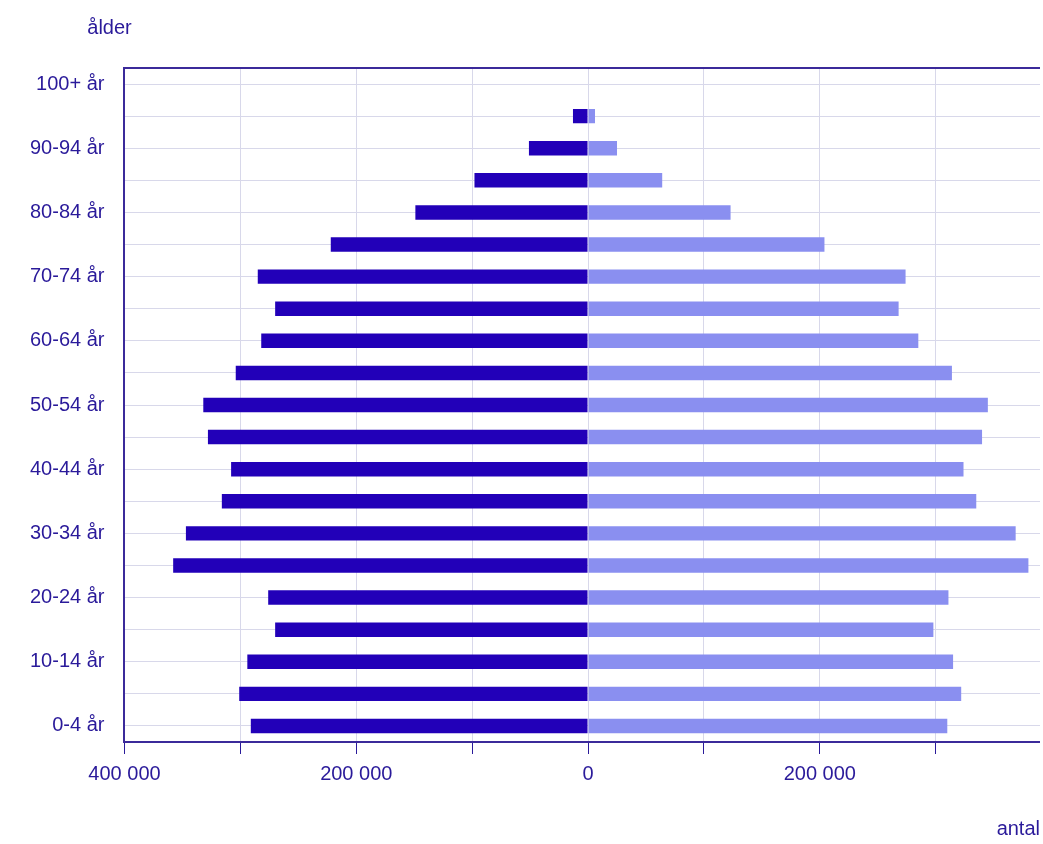 Image resolution: width=1043 pixels, height=844 pixels. I want to click on y-tick-label: 80-84 år, so click(67, 210).